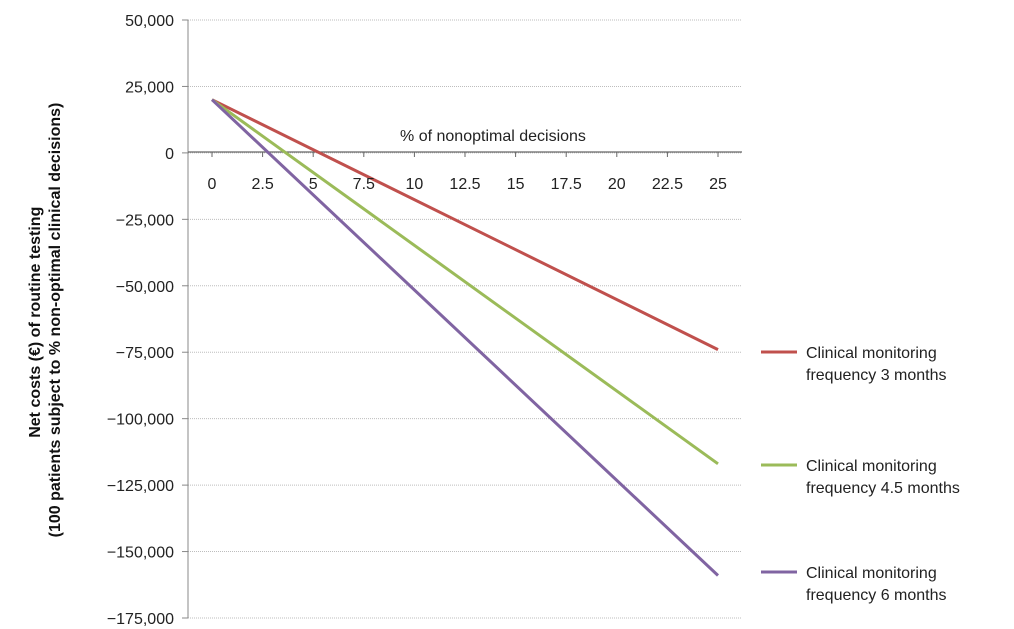 The width and height of the screenshot is (1014, 629). Describe the element at coordinates (145, 220) in the screenshot. I see `y-tick-label: −25,000` at that location.